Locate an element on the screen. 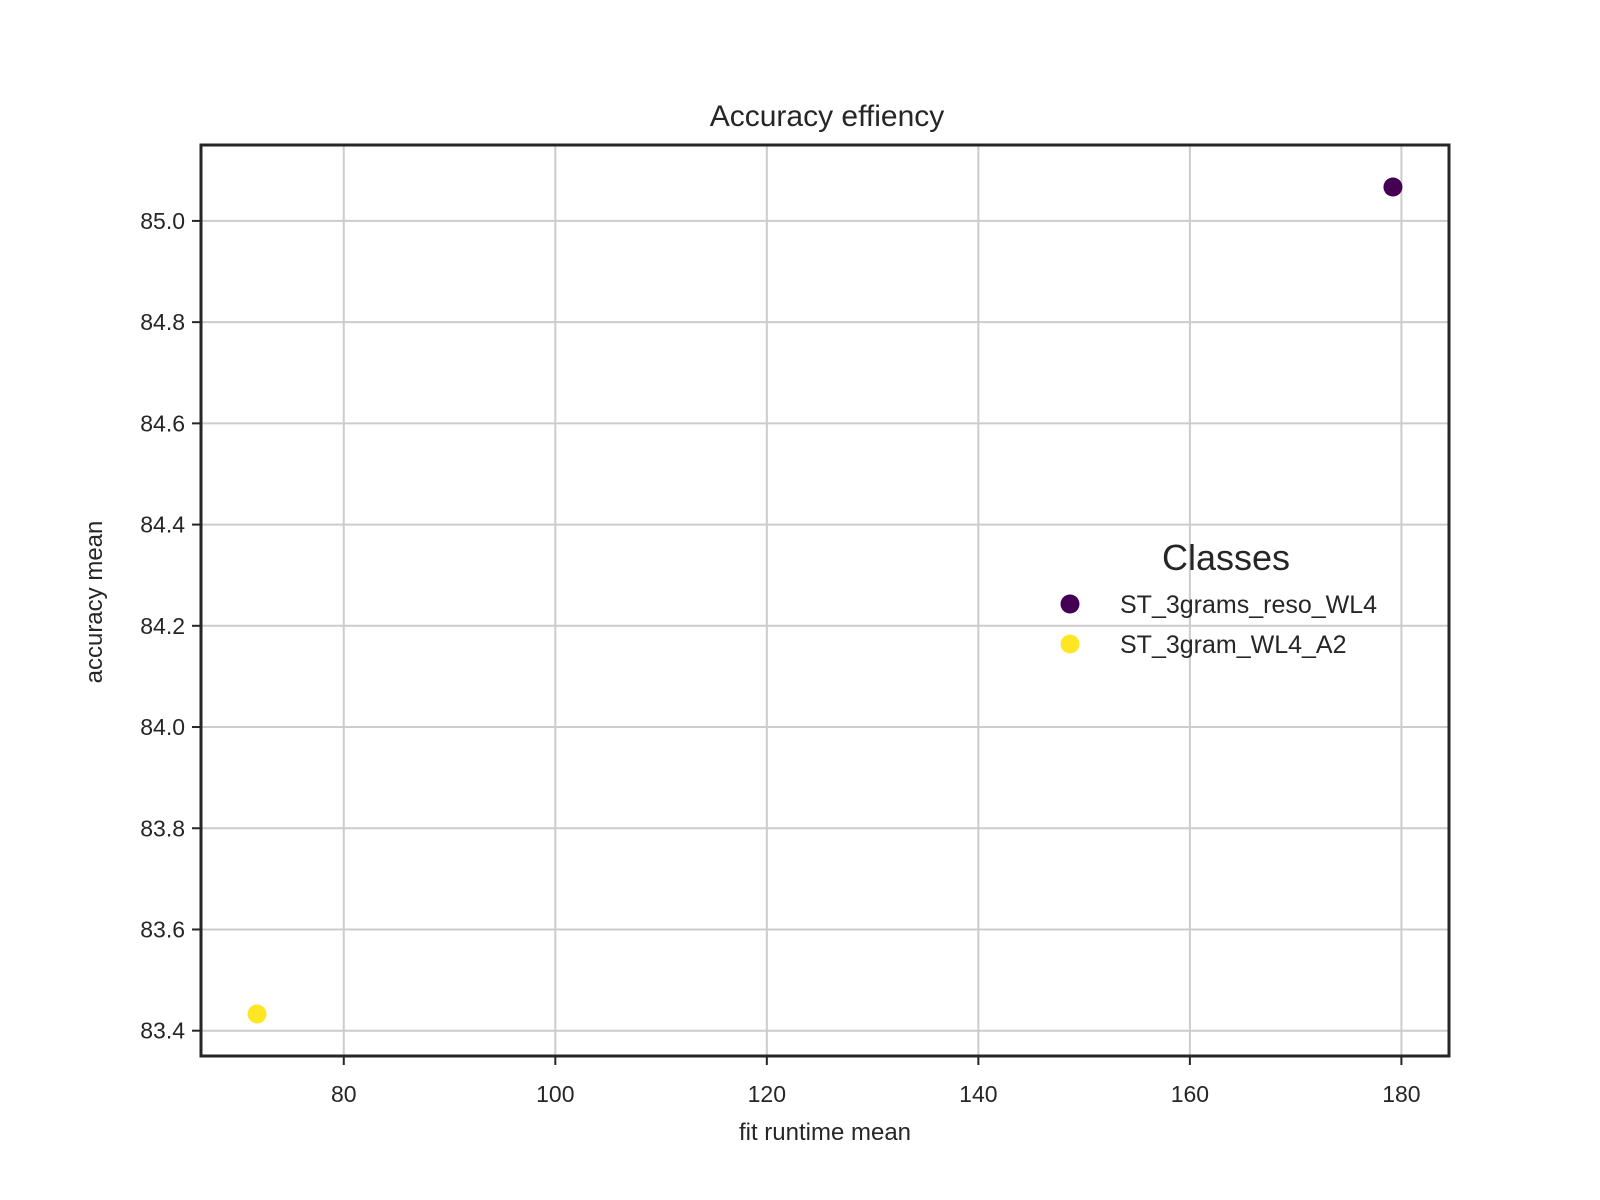 Image resolution: width=1600 pixels, height=1200 pixels. y-tick-label: 84.6 is located at coordinates (162, 423).